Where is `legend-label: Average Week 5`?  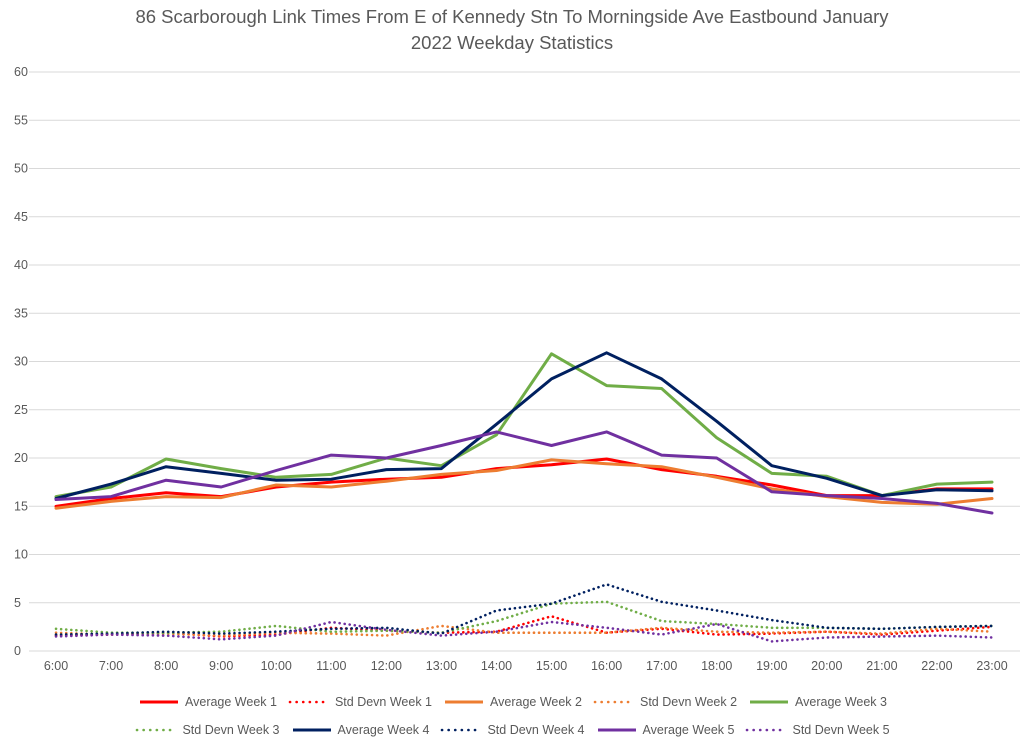
legend-label: Average Week 5 is located at coordinates (688, 730).